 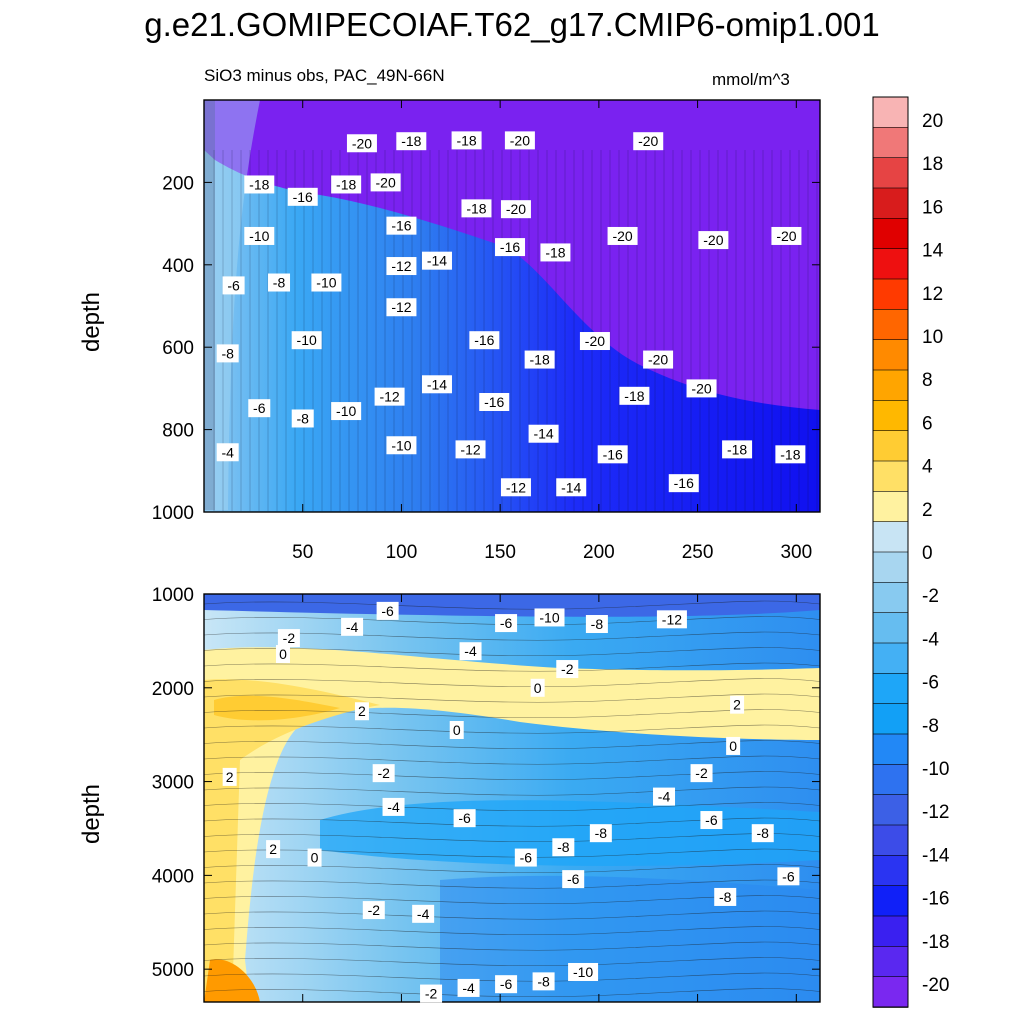 What do you see at coordinates (302, 196) in the screenshot?
I see `contour-label: -16` at bounding box center [302, 196].